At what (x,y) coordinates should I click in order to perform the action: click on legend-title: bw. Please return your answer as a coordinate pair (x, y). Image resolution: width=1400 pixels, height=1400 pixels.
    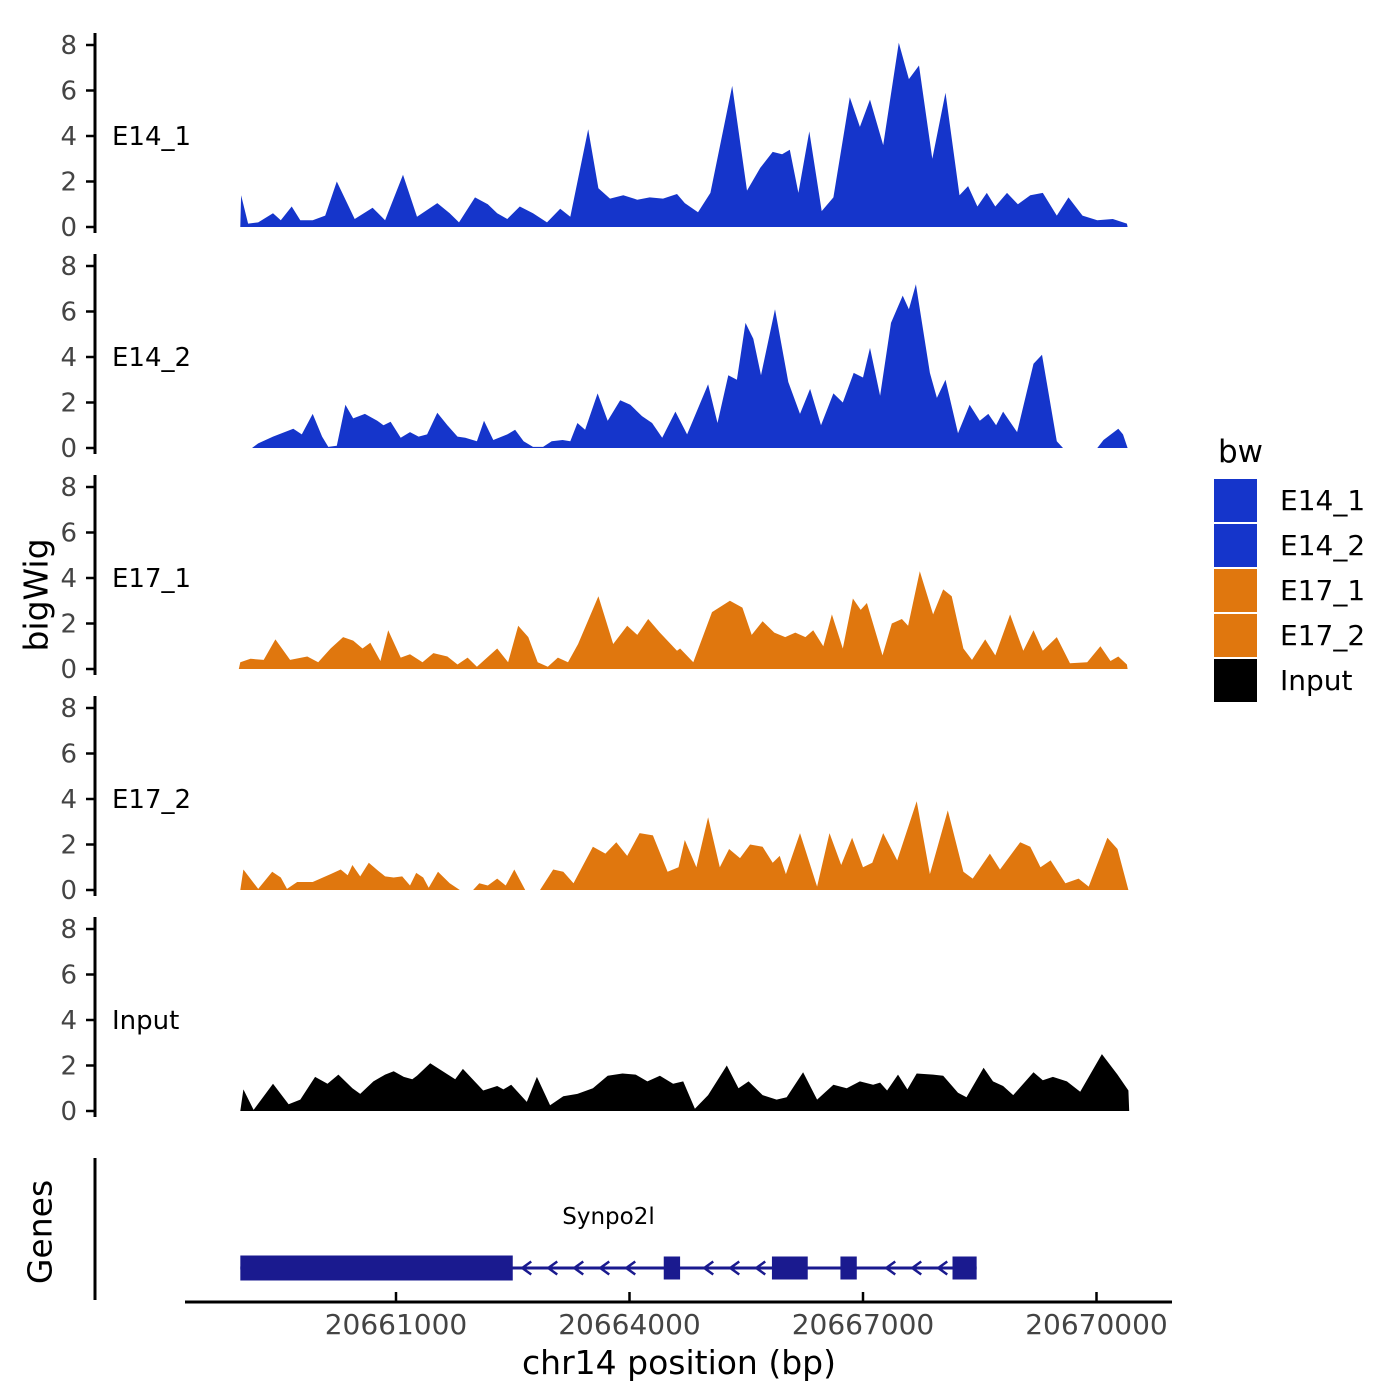
    Looking at the image, I should click on (1241, 452).